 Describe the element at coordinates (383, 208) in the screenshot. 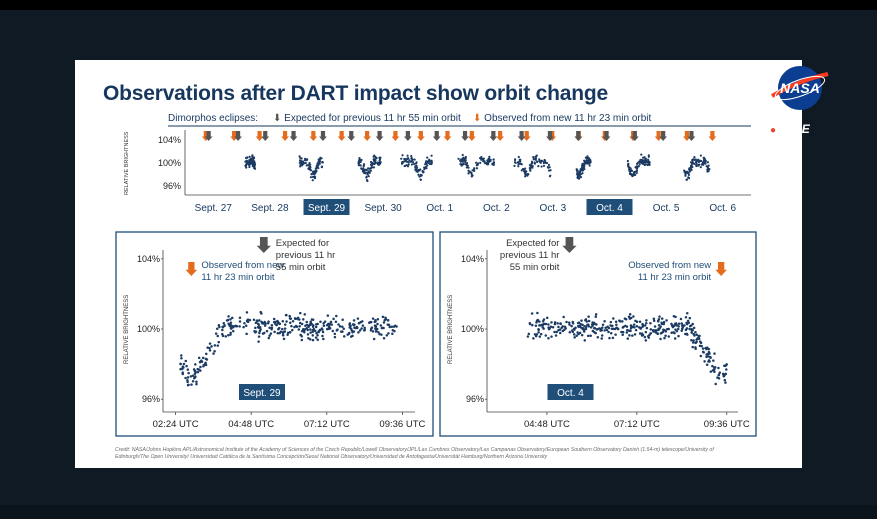

I see `strip-date-label: Sept. 30` at that location.